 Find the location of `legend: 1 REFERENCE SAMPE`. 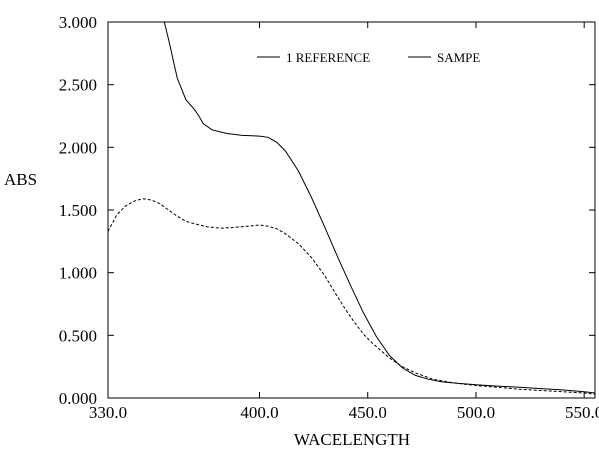

legend: 1 REFERENCE SAMPE is located at coordinates (368, 57).